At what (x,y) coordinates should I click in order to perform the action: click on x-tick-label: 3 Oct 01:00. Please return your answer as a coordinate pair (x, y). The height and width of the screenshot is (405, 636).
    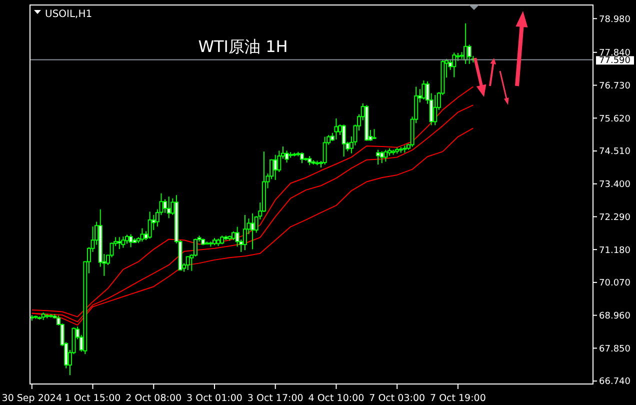
    Looking at the image, I should click on (214, 398).